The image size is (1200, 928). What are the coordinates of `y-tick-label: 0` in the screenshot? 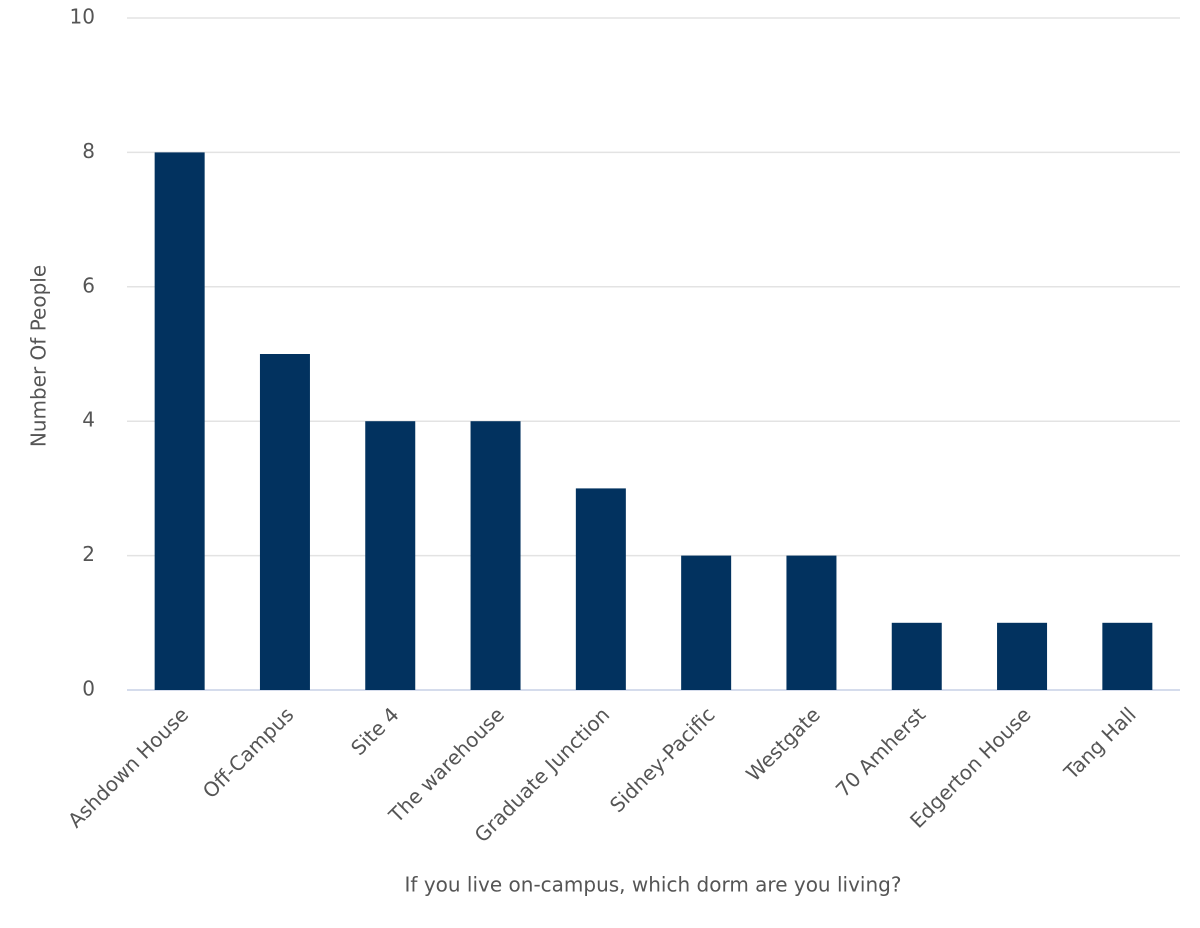 It's located at (88, 689).